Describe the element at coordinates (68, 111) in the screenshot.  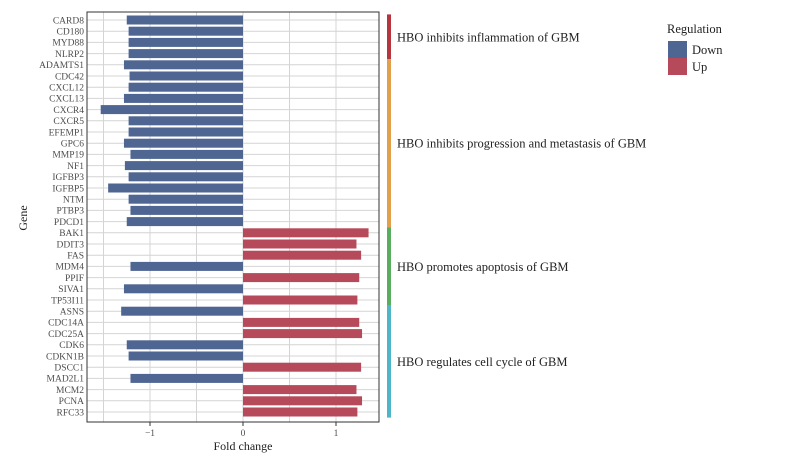
I see `y-tick-label-cxcr4: CXCR4` at that location.